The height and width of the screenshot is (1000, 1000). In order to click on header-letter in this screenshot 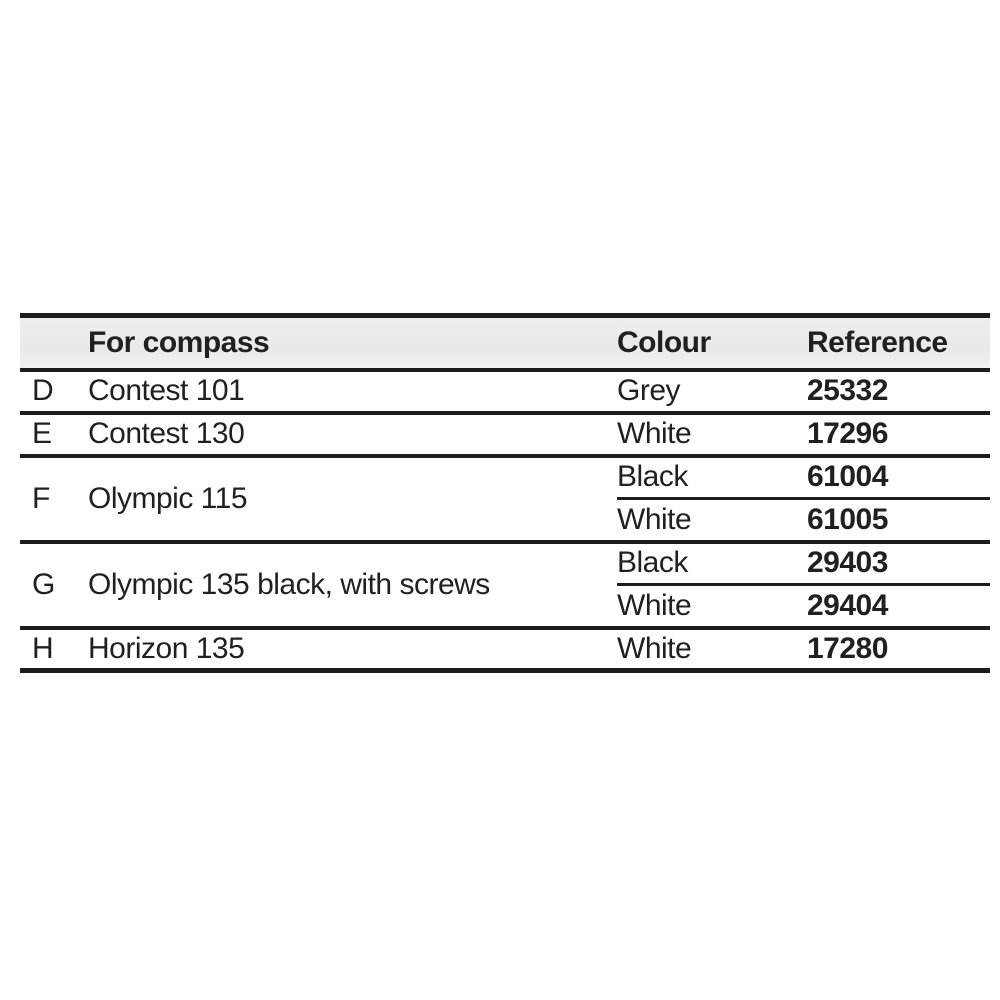, I will do `click(54, 343)`.